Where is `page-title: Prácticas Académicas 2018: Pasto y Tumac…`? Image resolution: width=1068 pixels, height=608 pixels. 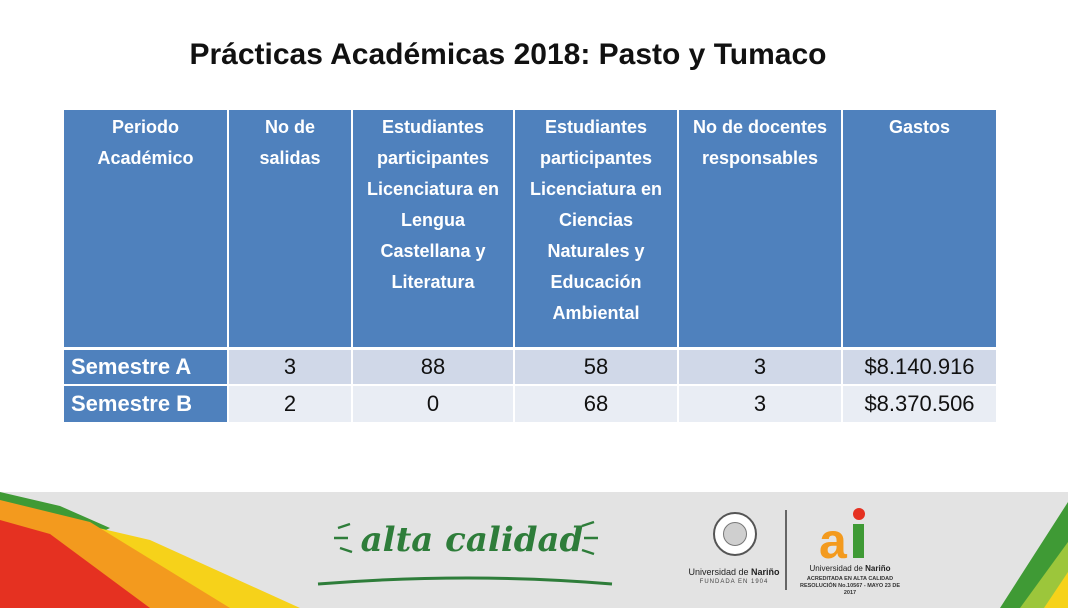 page-title: Prácticas Académicas 2018: Pasto y Tumac… is located at coordinates (508, 54).